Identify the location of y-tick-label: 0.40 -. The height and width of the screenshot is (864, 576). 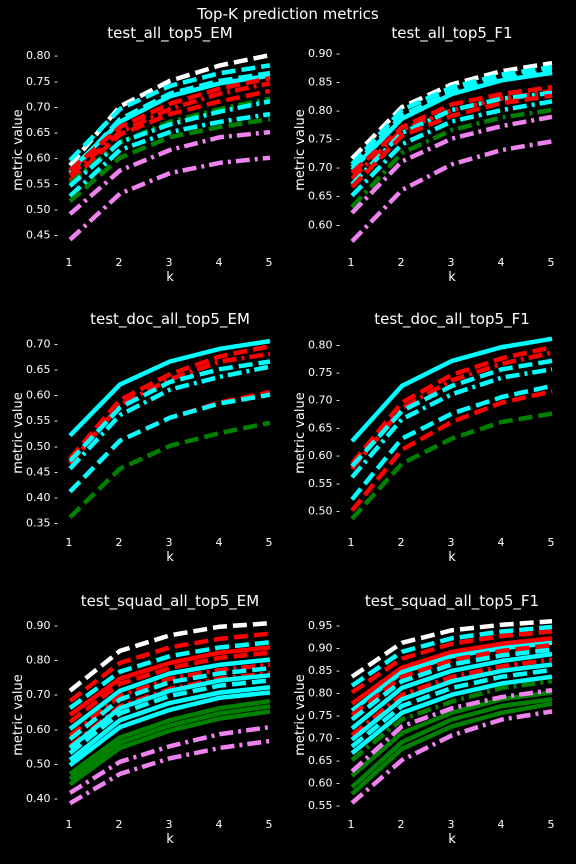
(42, 798).